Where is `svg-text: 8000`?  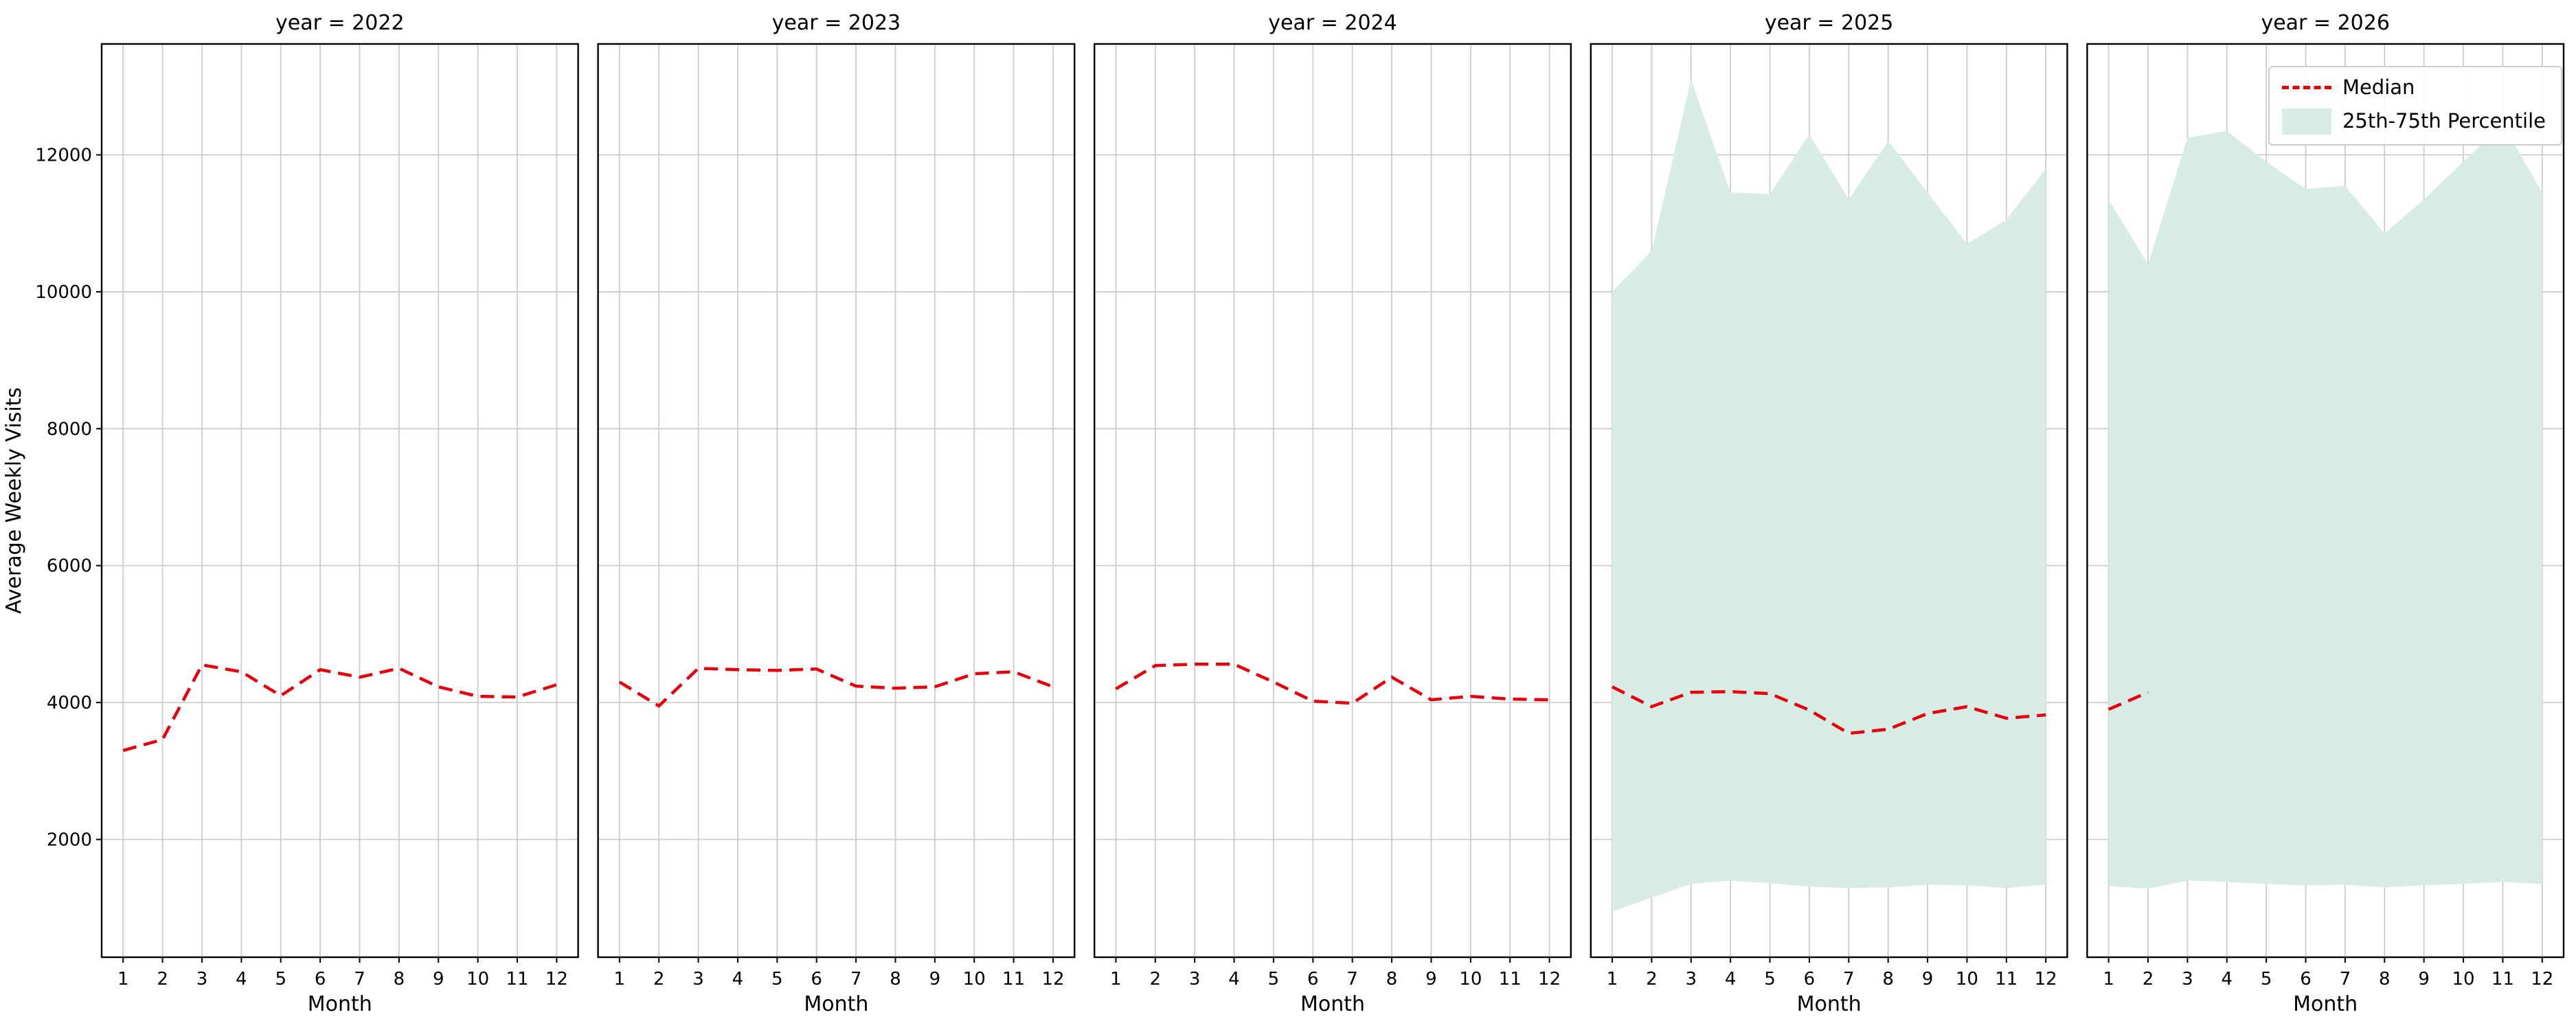 svg-text: 8000 is located at coordinates (69, 429).